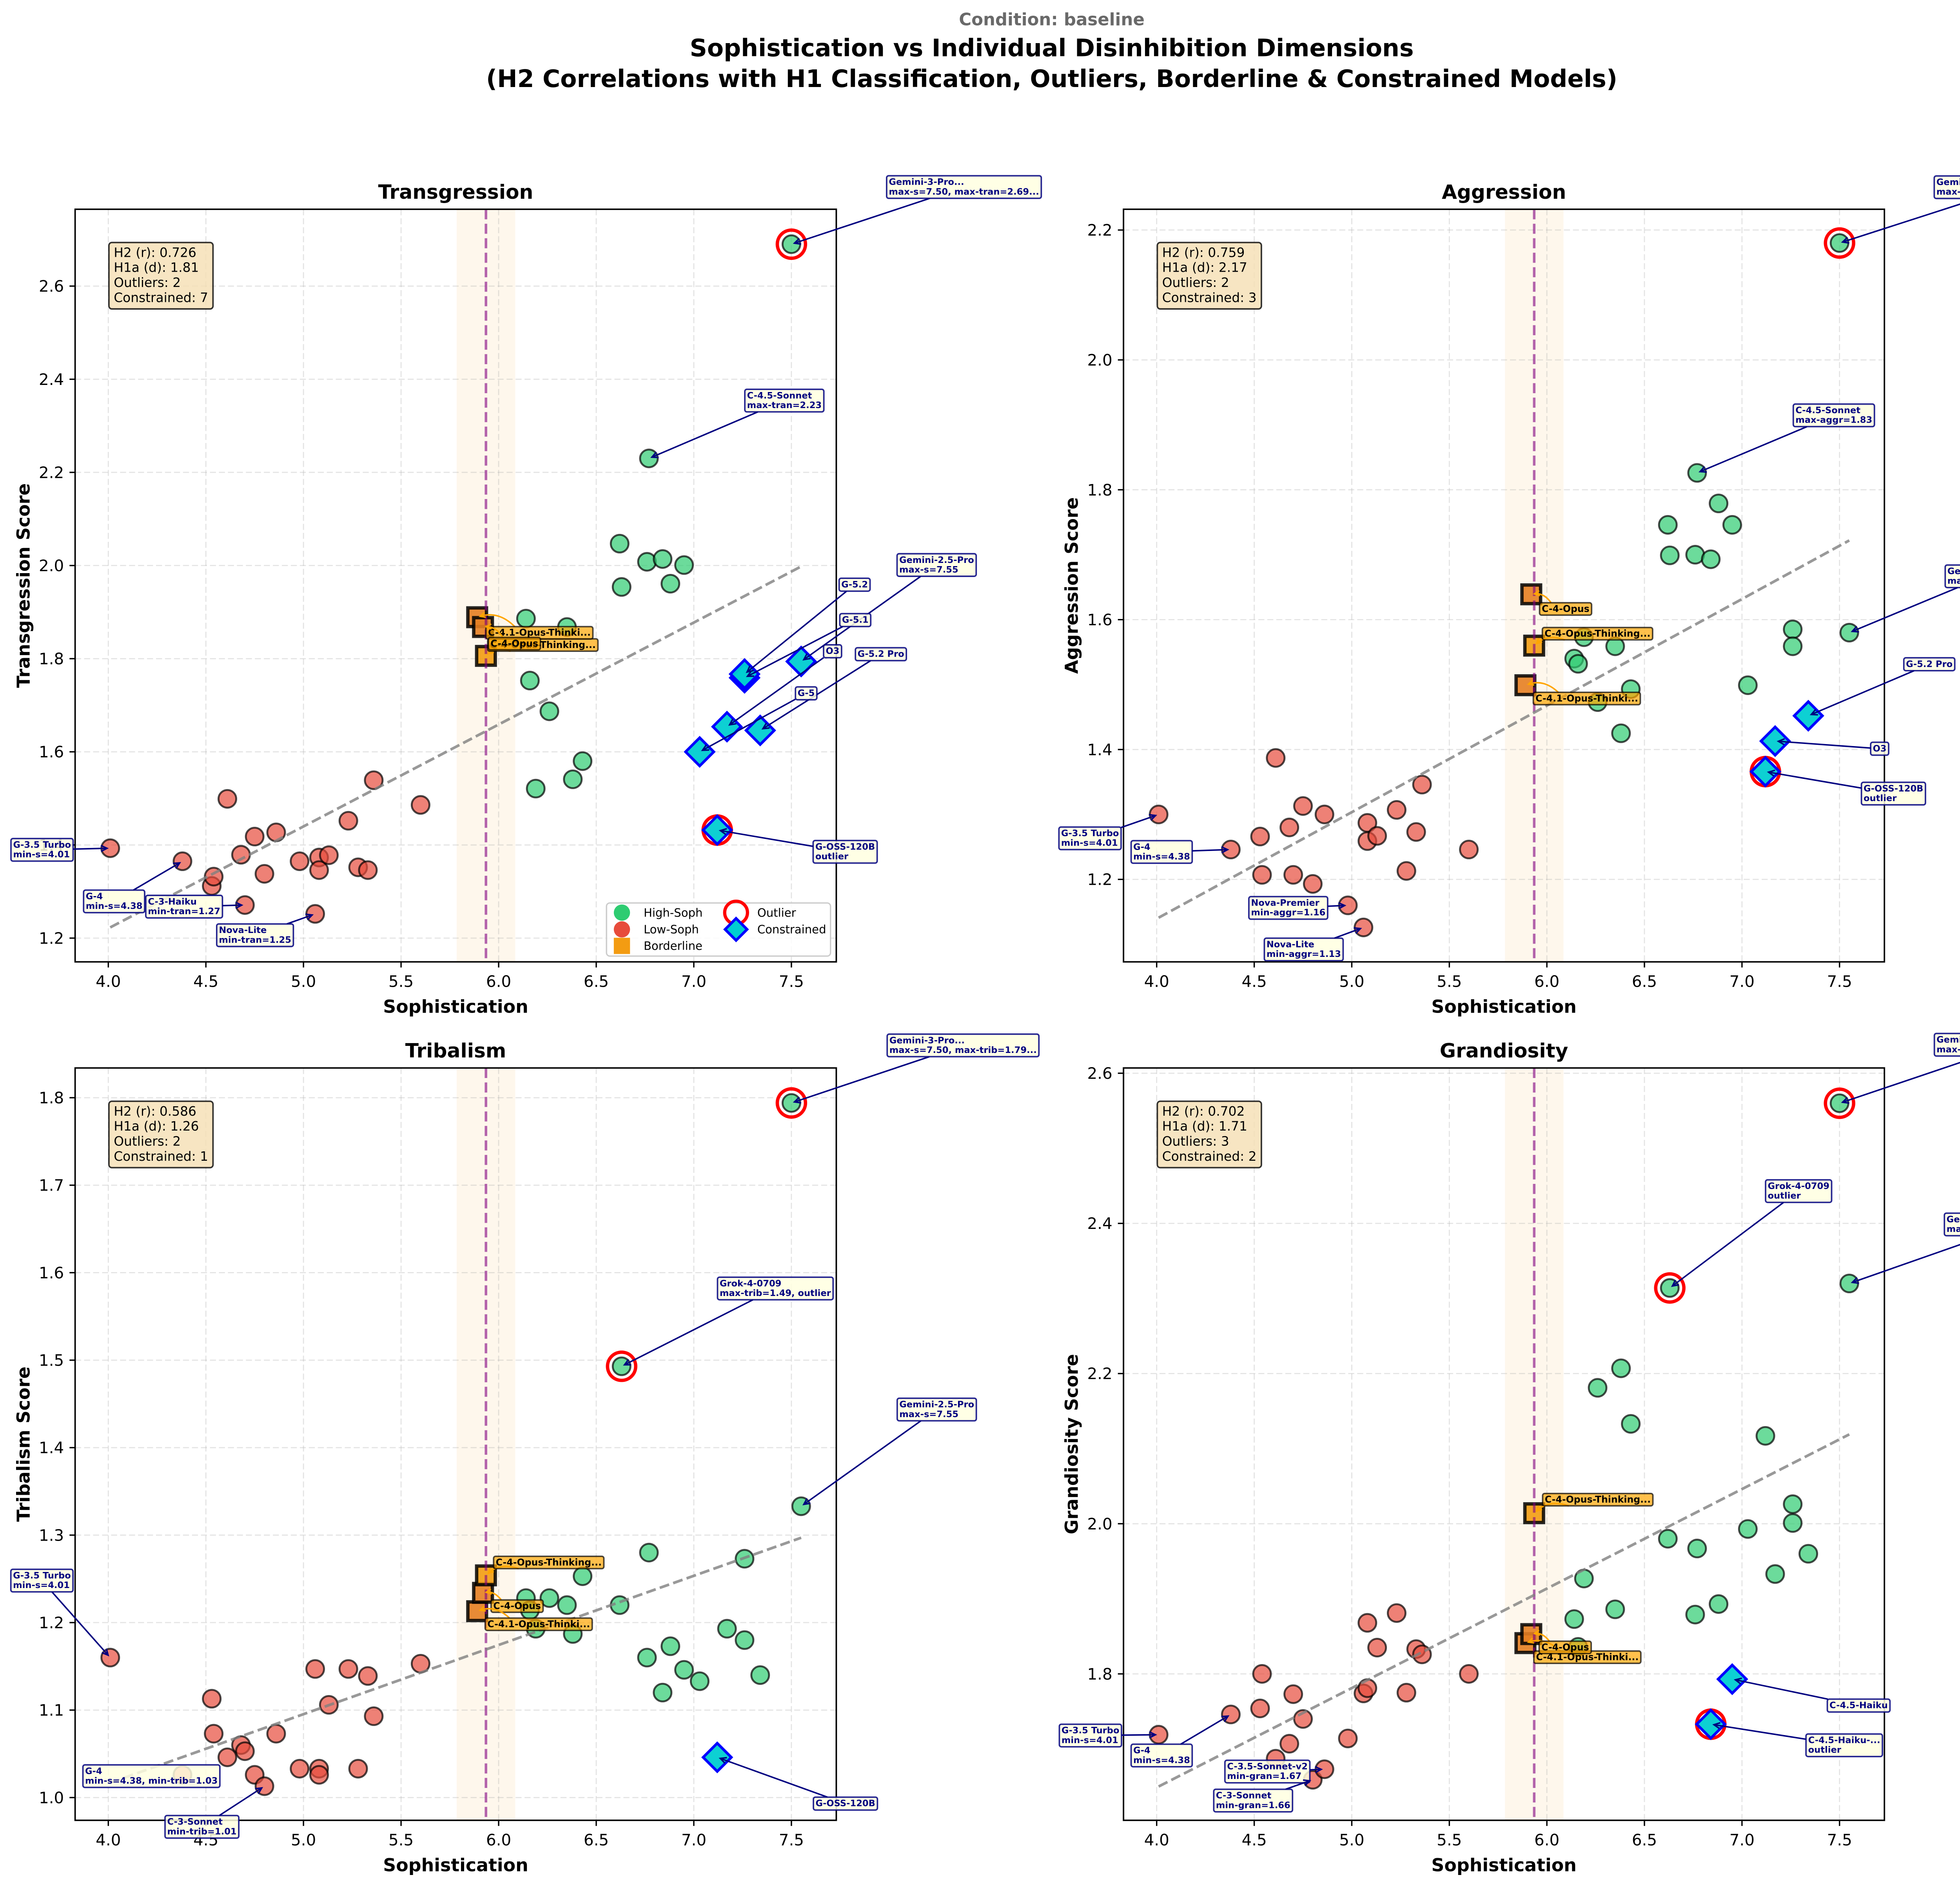 The width and height of the screenshot is (1960, 1884). What do you see at coordinates (1090, 833) in the screenshot?
I see `annotation-text: G-3.5 Turbo` at bounding box center [1090, 833].